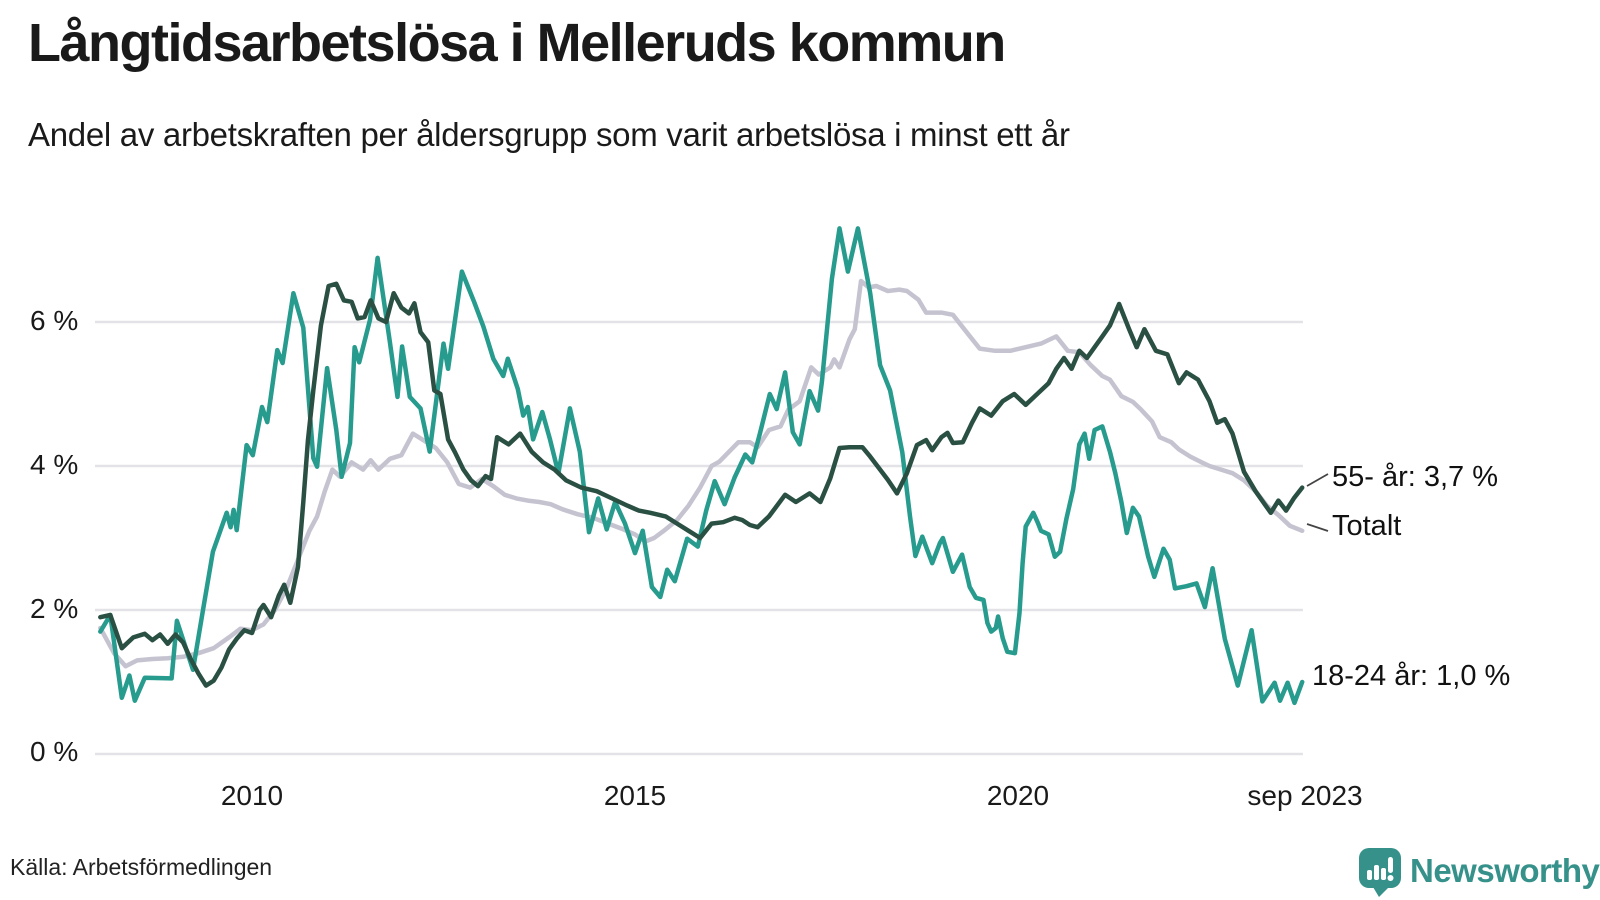 The height and width of the screenshot is (900, 1600). What do you see at coordinates (1305, 795) in the screenshot?
I see `x-tick-sep-2023: sep 2023` at bounding box center [1305, 795].